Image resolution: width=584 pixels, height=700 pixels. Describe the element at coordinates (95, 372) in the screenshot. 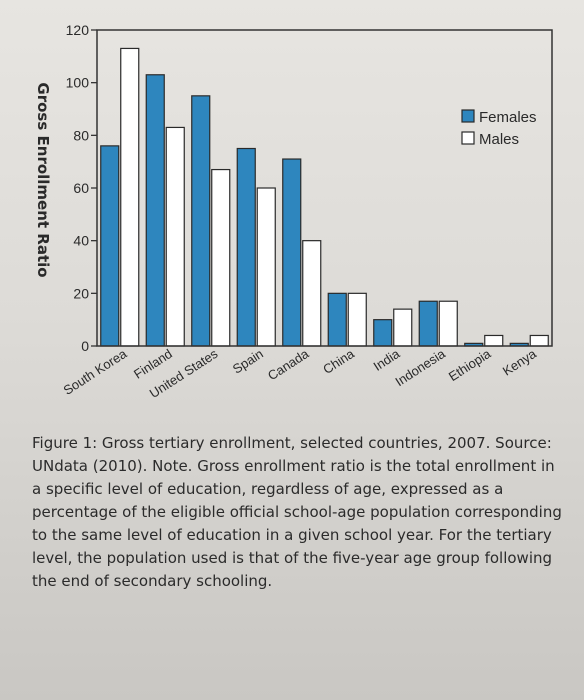

I see `x-category-label: South Korea` at that location.